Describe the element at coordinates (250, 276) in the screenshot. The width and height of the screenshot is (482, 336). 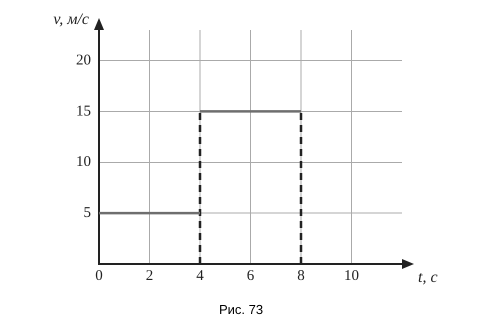
I see `x-tick-label: 6` at that location.